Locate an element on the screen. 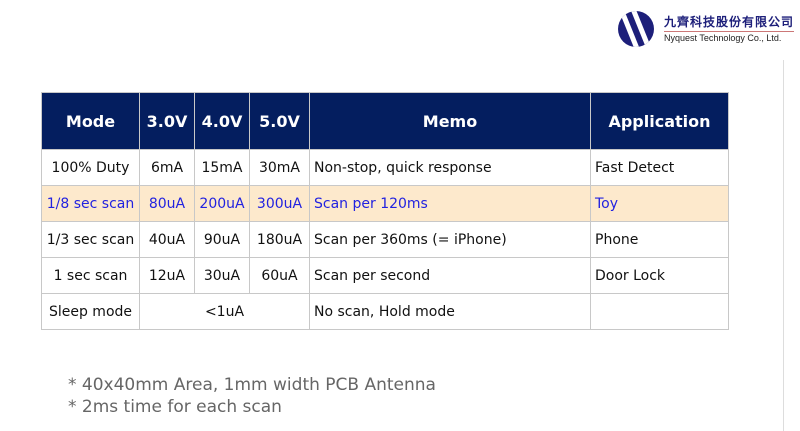 This screenshot has height=431, width=800. application-cell is located at coordinates (659, 311).